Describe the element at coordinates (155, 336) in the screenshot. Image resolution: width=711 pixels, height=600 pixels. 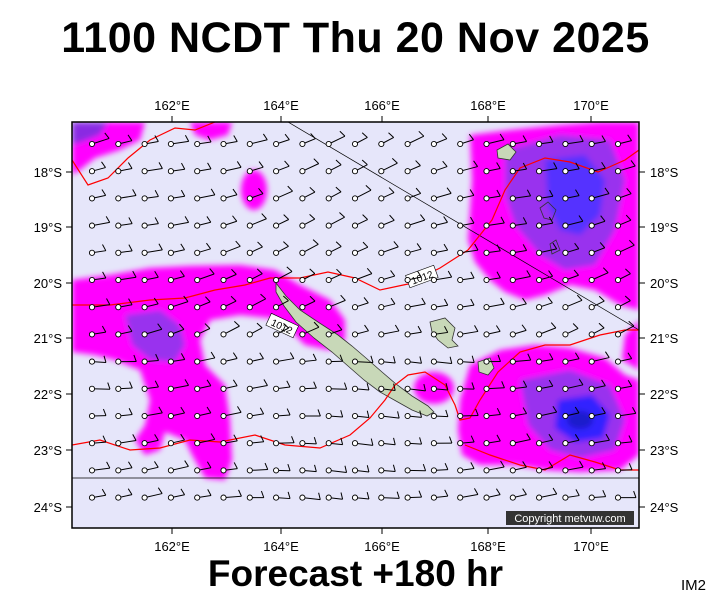
I see `rain-area-west-core` at that location.